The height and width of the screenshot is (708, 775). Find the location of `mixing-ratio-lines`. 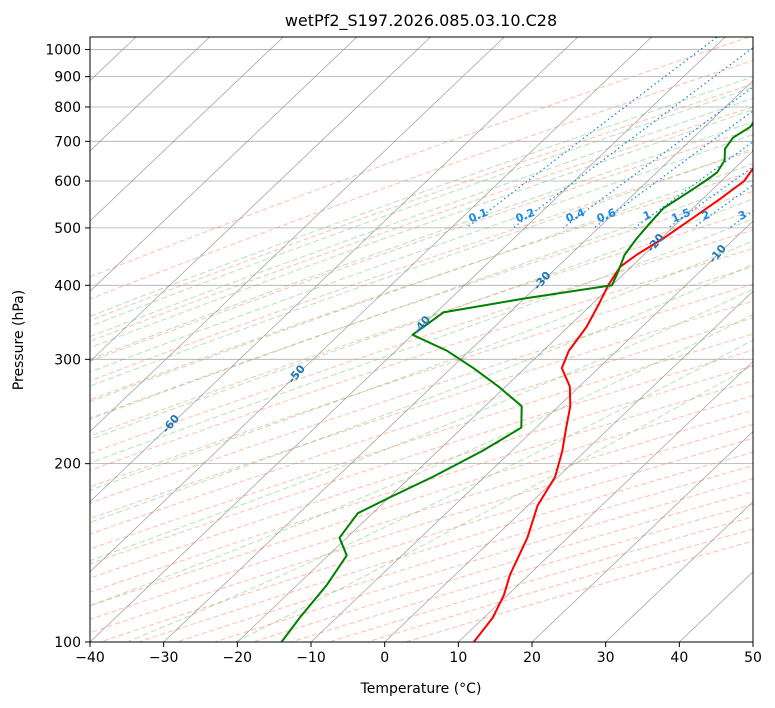

mixing-ratio-lines is located at coordinates (620, 132).